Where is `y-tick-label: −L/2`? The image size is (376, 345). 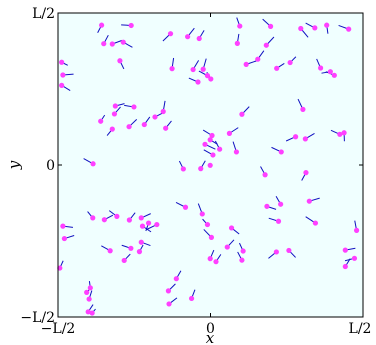 y-tick-label: −L/2 is located at coordinates (37, 318).